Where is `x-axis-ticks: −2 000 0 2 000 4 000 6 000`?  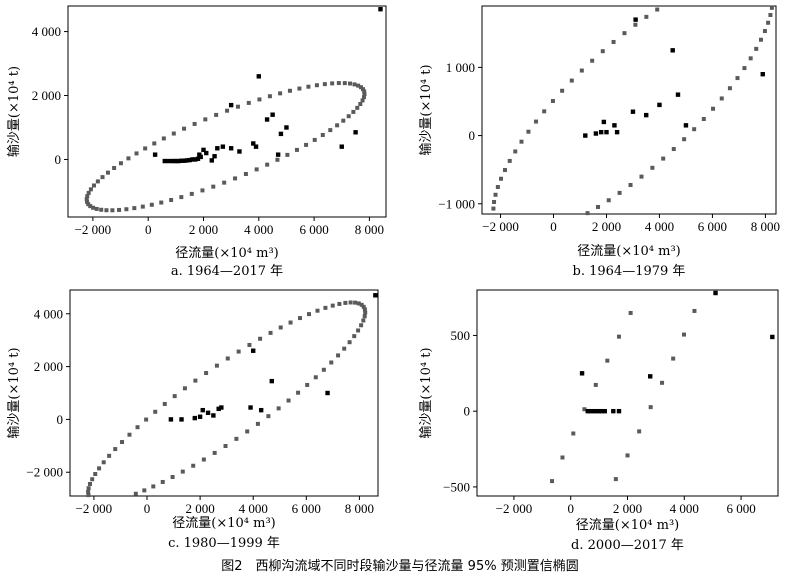 x-axis-ticks: −2 000 0 2 000 4 000 6 000 is located at coordinates (626, 506).